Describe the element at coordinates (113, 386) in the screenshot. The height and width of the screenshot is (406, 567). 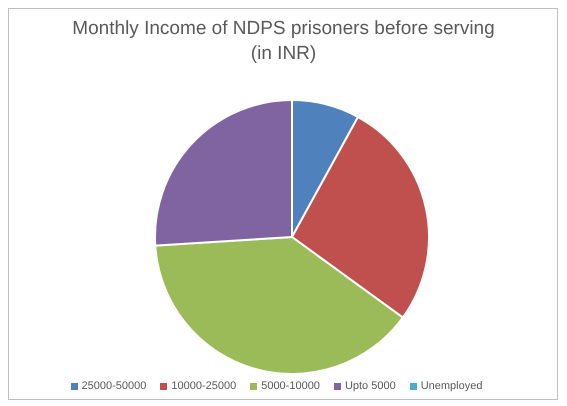
I see `legend-label: 25000-50000` at that location.